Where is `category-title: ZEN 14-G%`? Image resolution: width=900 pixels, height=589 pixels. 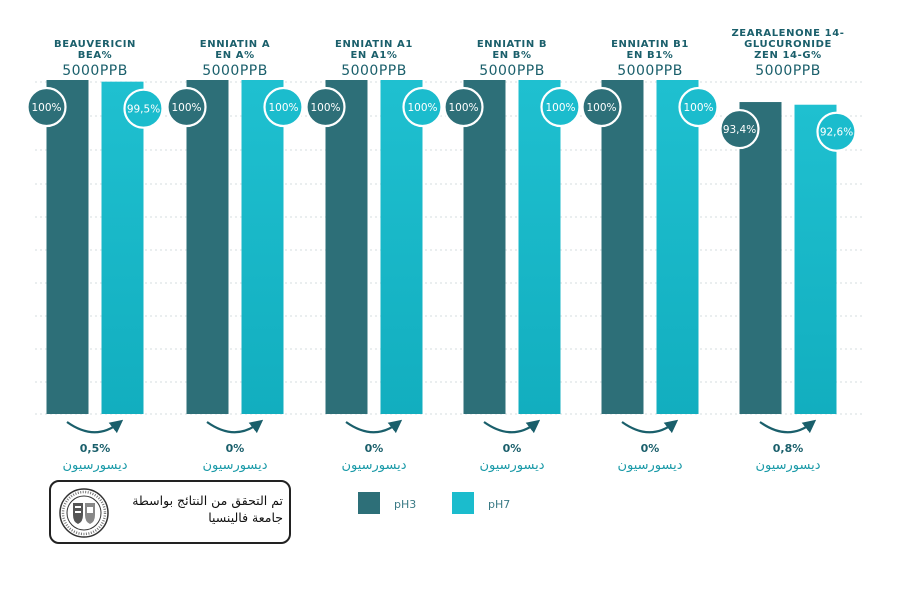 category-title: ZEN 14-G% is located at coordinates (788, 55).